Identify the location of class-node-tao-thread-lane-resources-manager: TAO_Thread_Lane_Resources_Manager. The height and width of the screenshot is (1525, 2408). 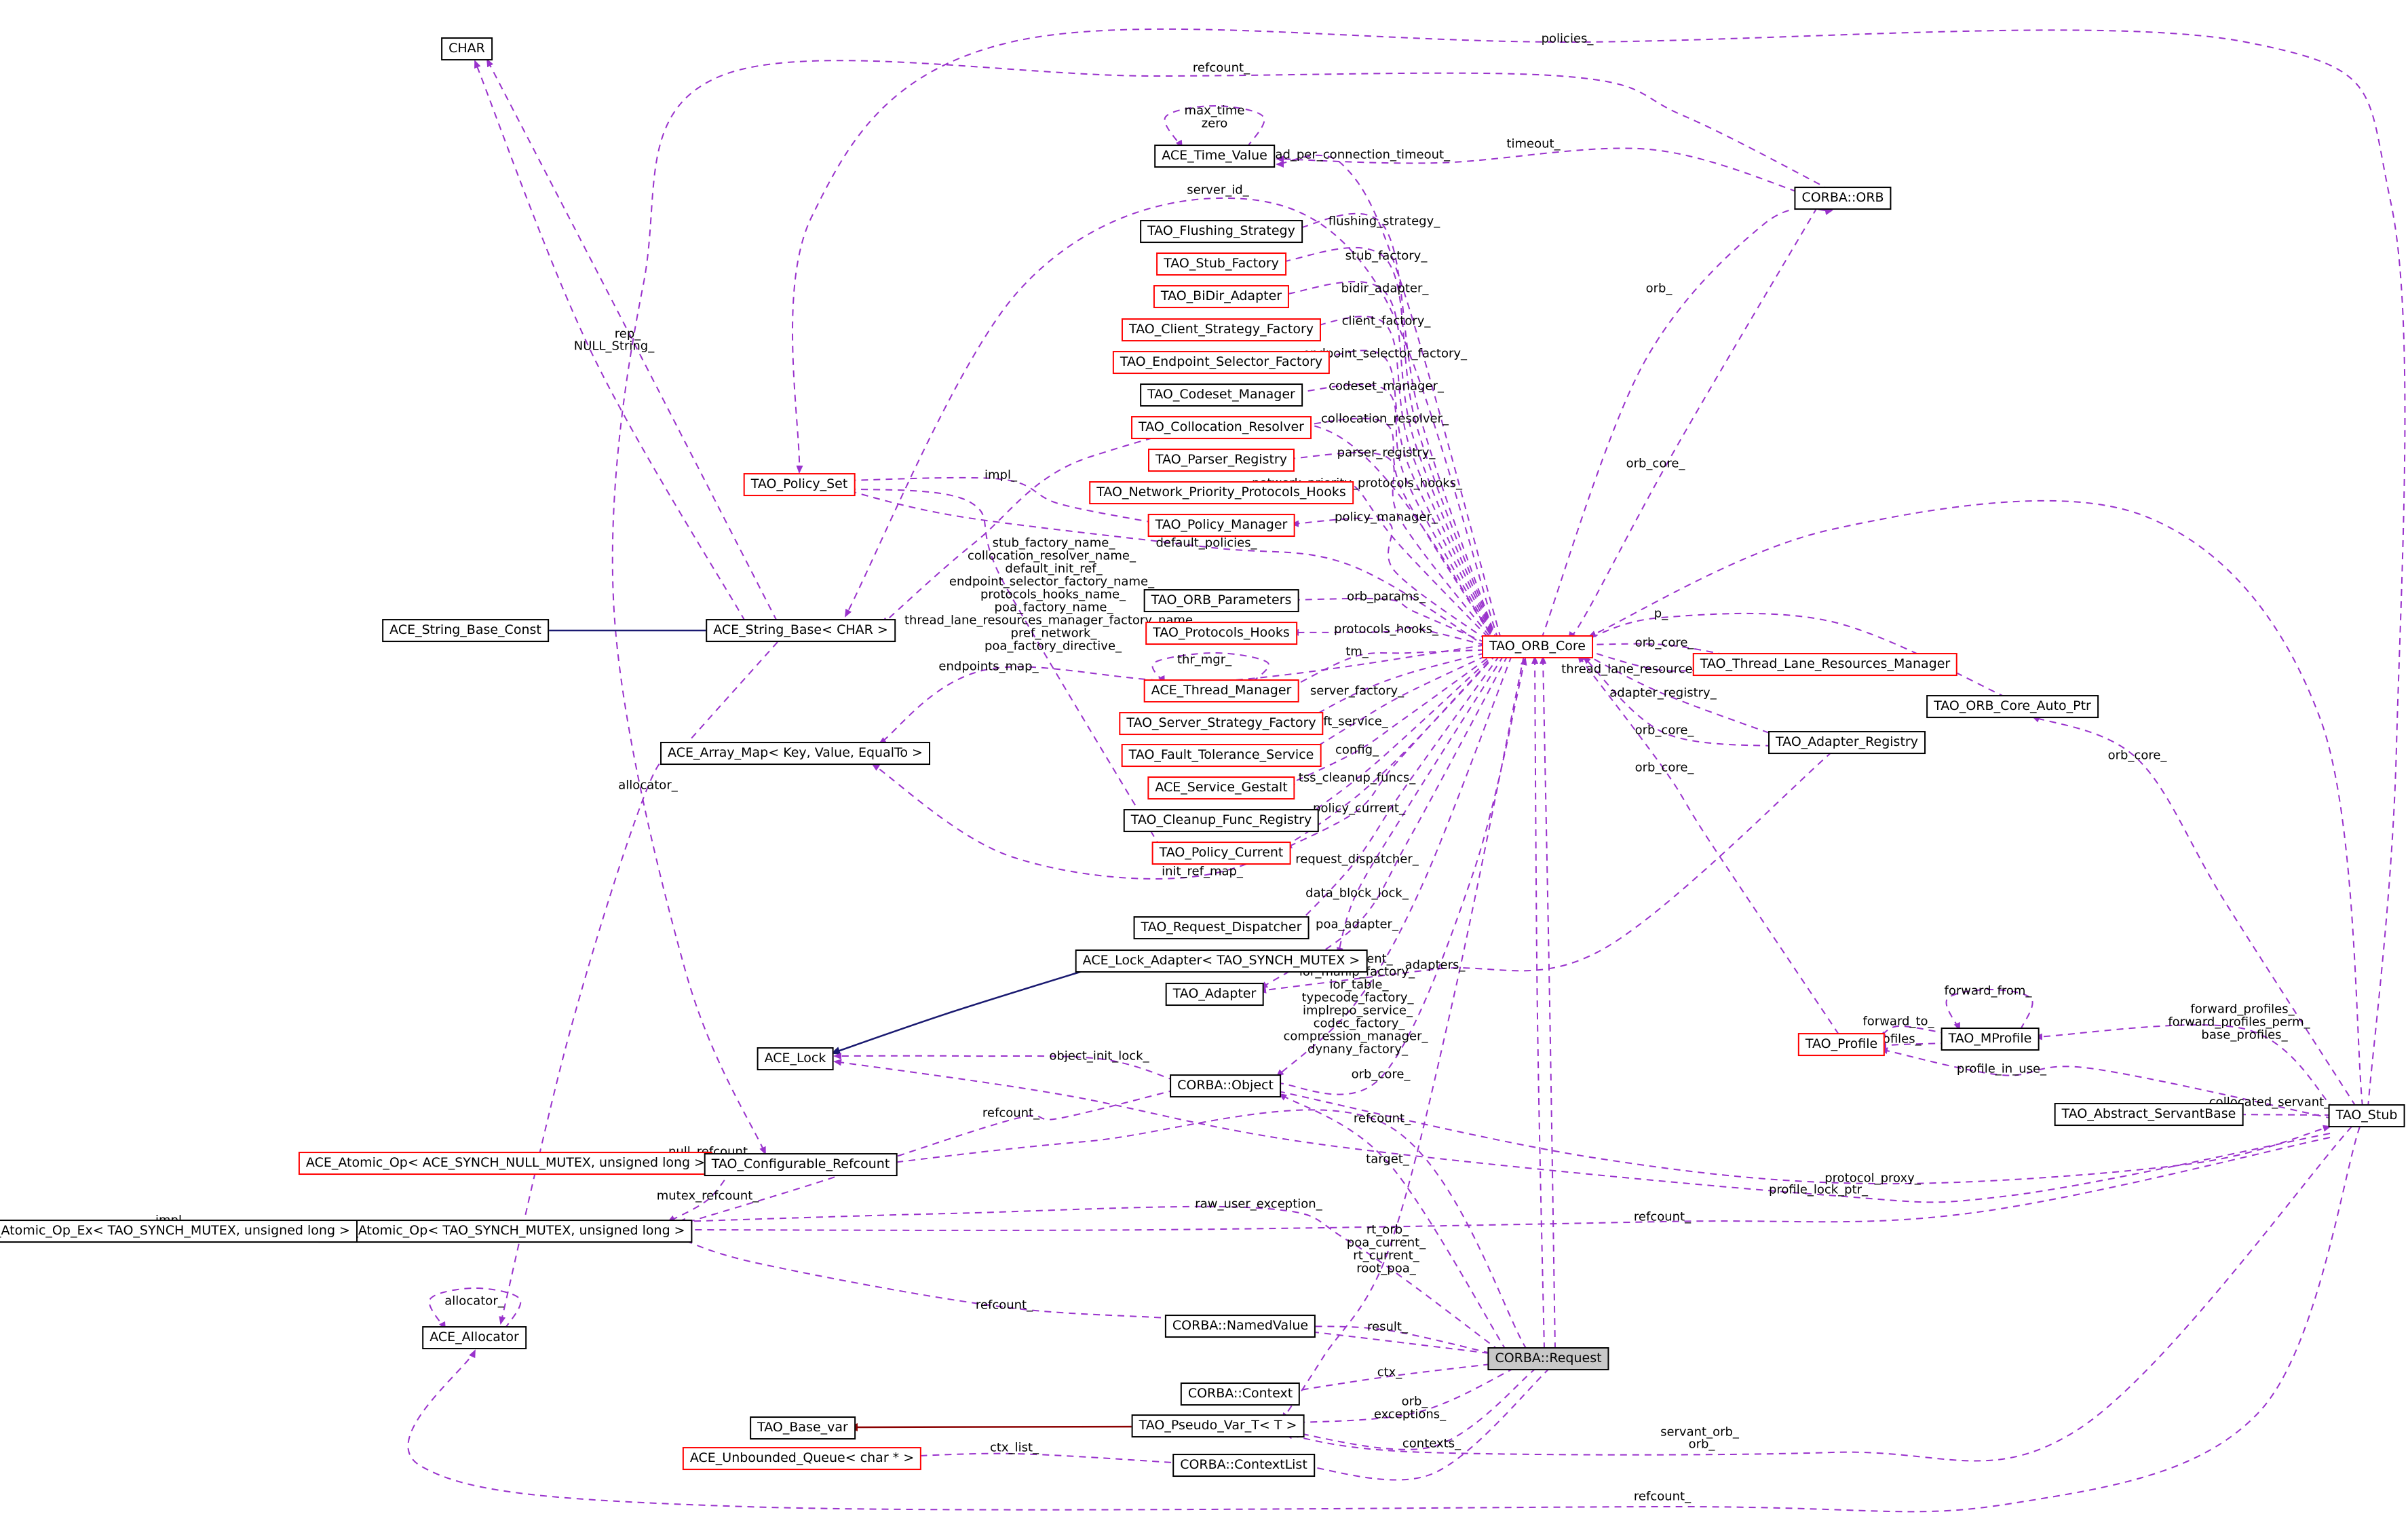
(1825, 664).